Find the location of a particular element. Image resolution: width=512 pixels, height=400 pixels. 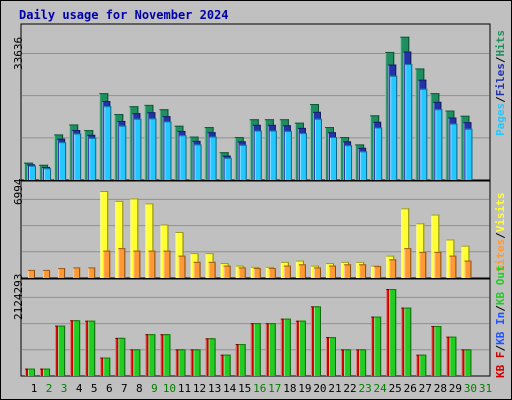

legend-visits: Visits is located at coordinates (500, 212).